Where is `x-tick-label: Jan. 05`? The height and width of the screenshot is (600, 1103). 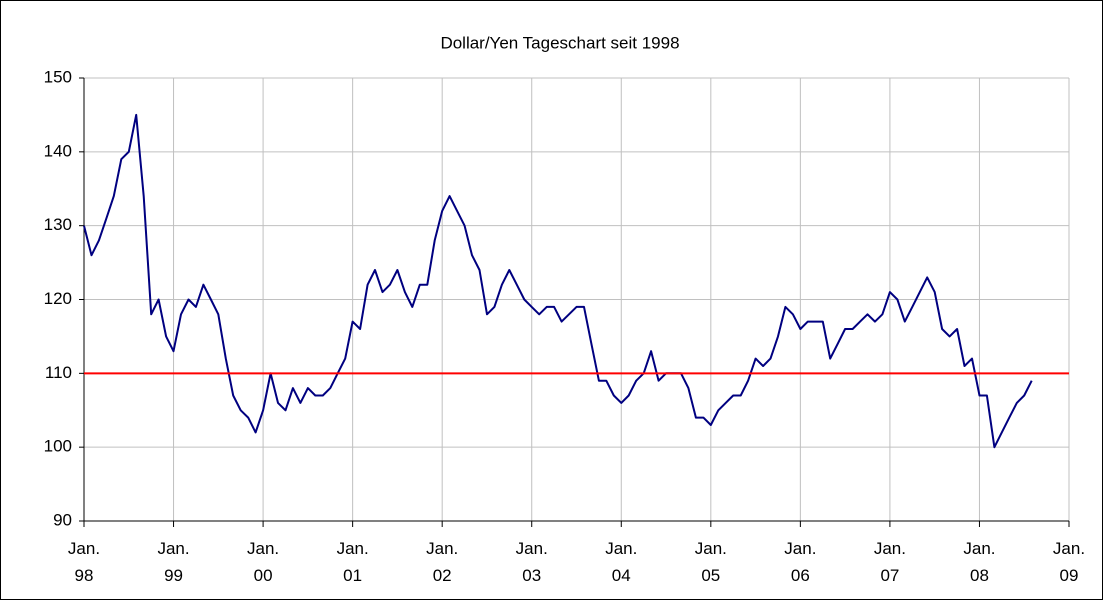 x-tick-label: Jan. 05 is located at coordinates (711, 562).